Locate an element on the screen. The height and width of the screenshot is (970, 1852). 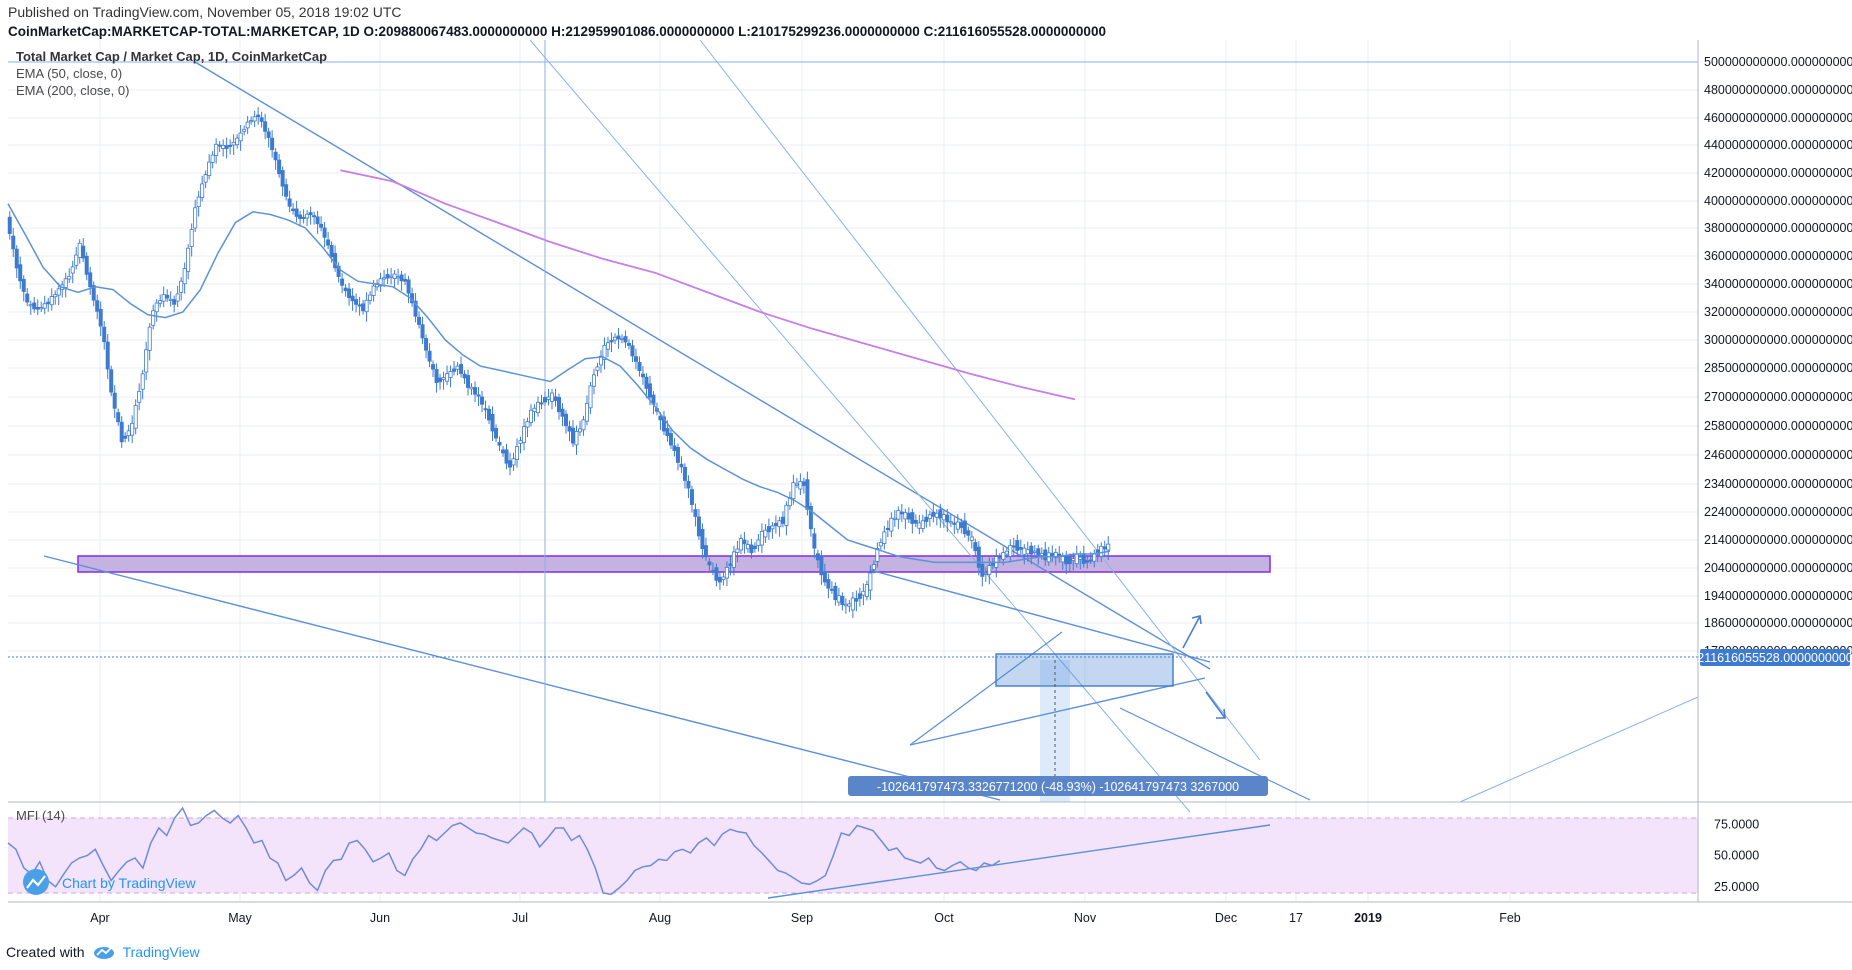
legend-ema200: EMA (200, close, 0) is located at coordinates (72, 90).